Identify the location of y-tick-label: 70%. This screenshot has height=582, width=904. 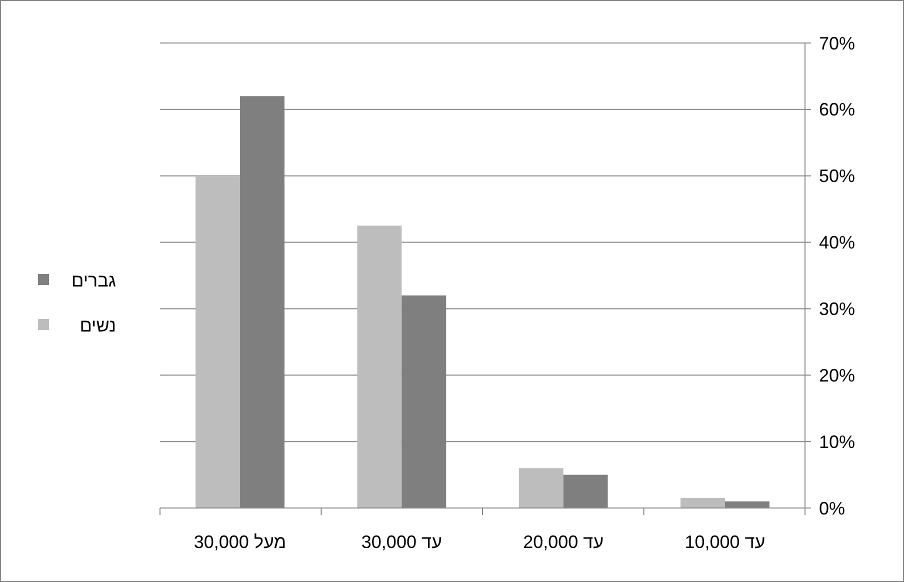
(837, 43).